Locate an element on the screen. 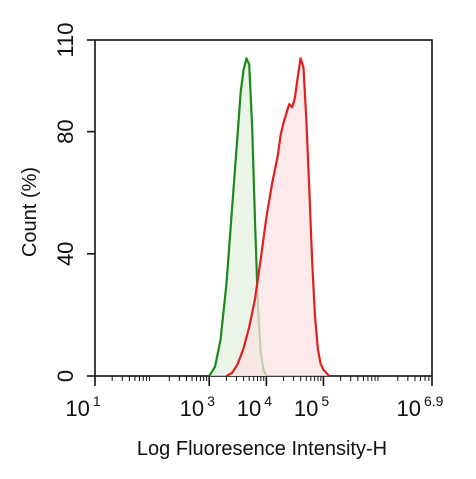  y-tick-label: 40 is located at coordinates (65, 254).